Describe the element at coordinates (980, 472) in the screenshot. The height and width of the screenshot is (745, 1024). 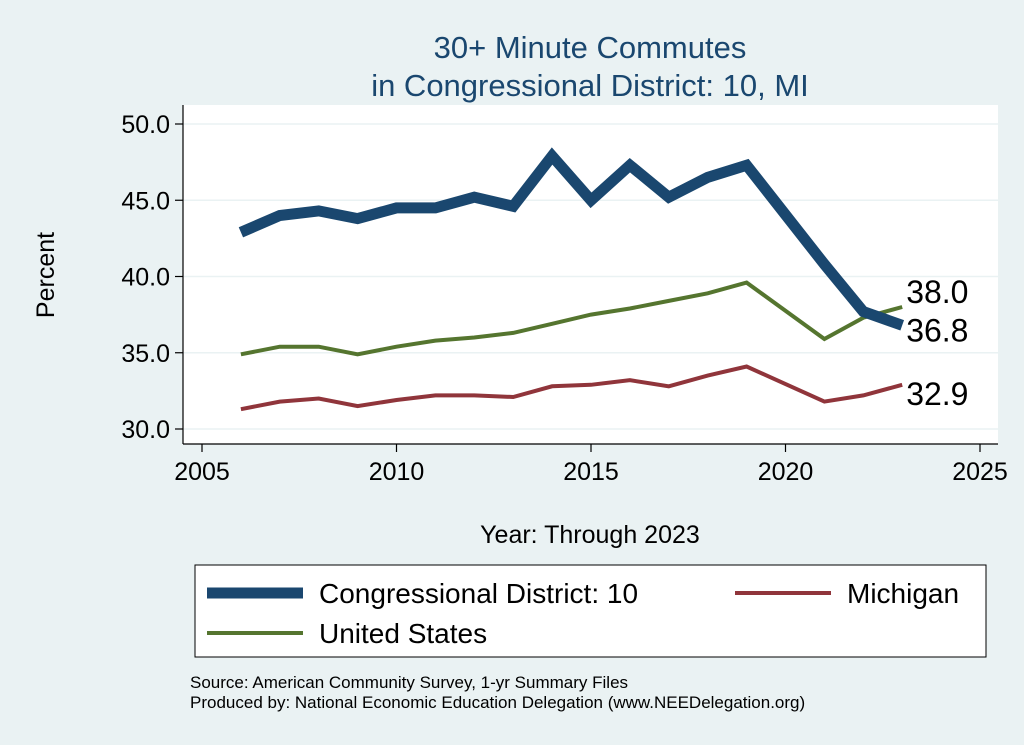
I see `x-tick-label: 2025` at that location.